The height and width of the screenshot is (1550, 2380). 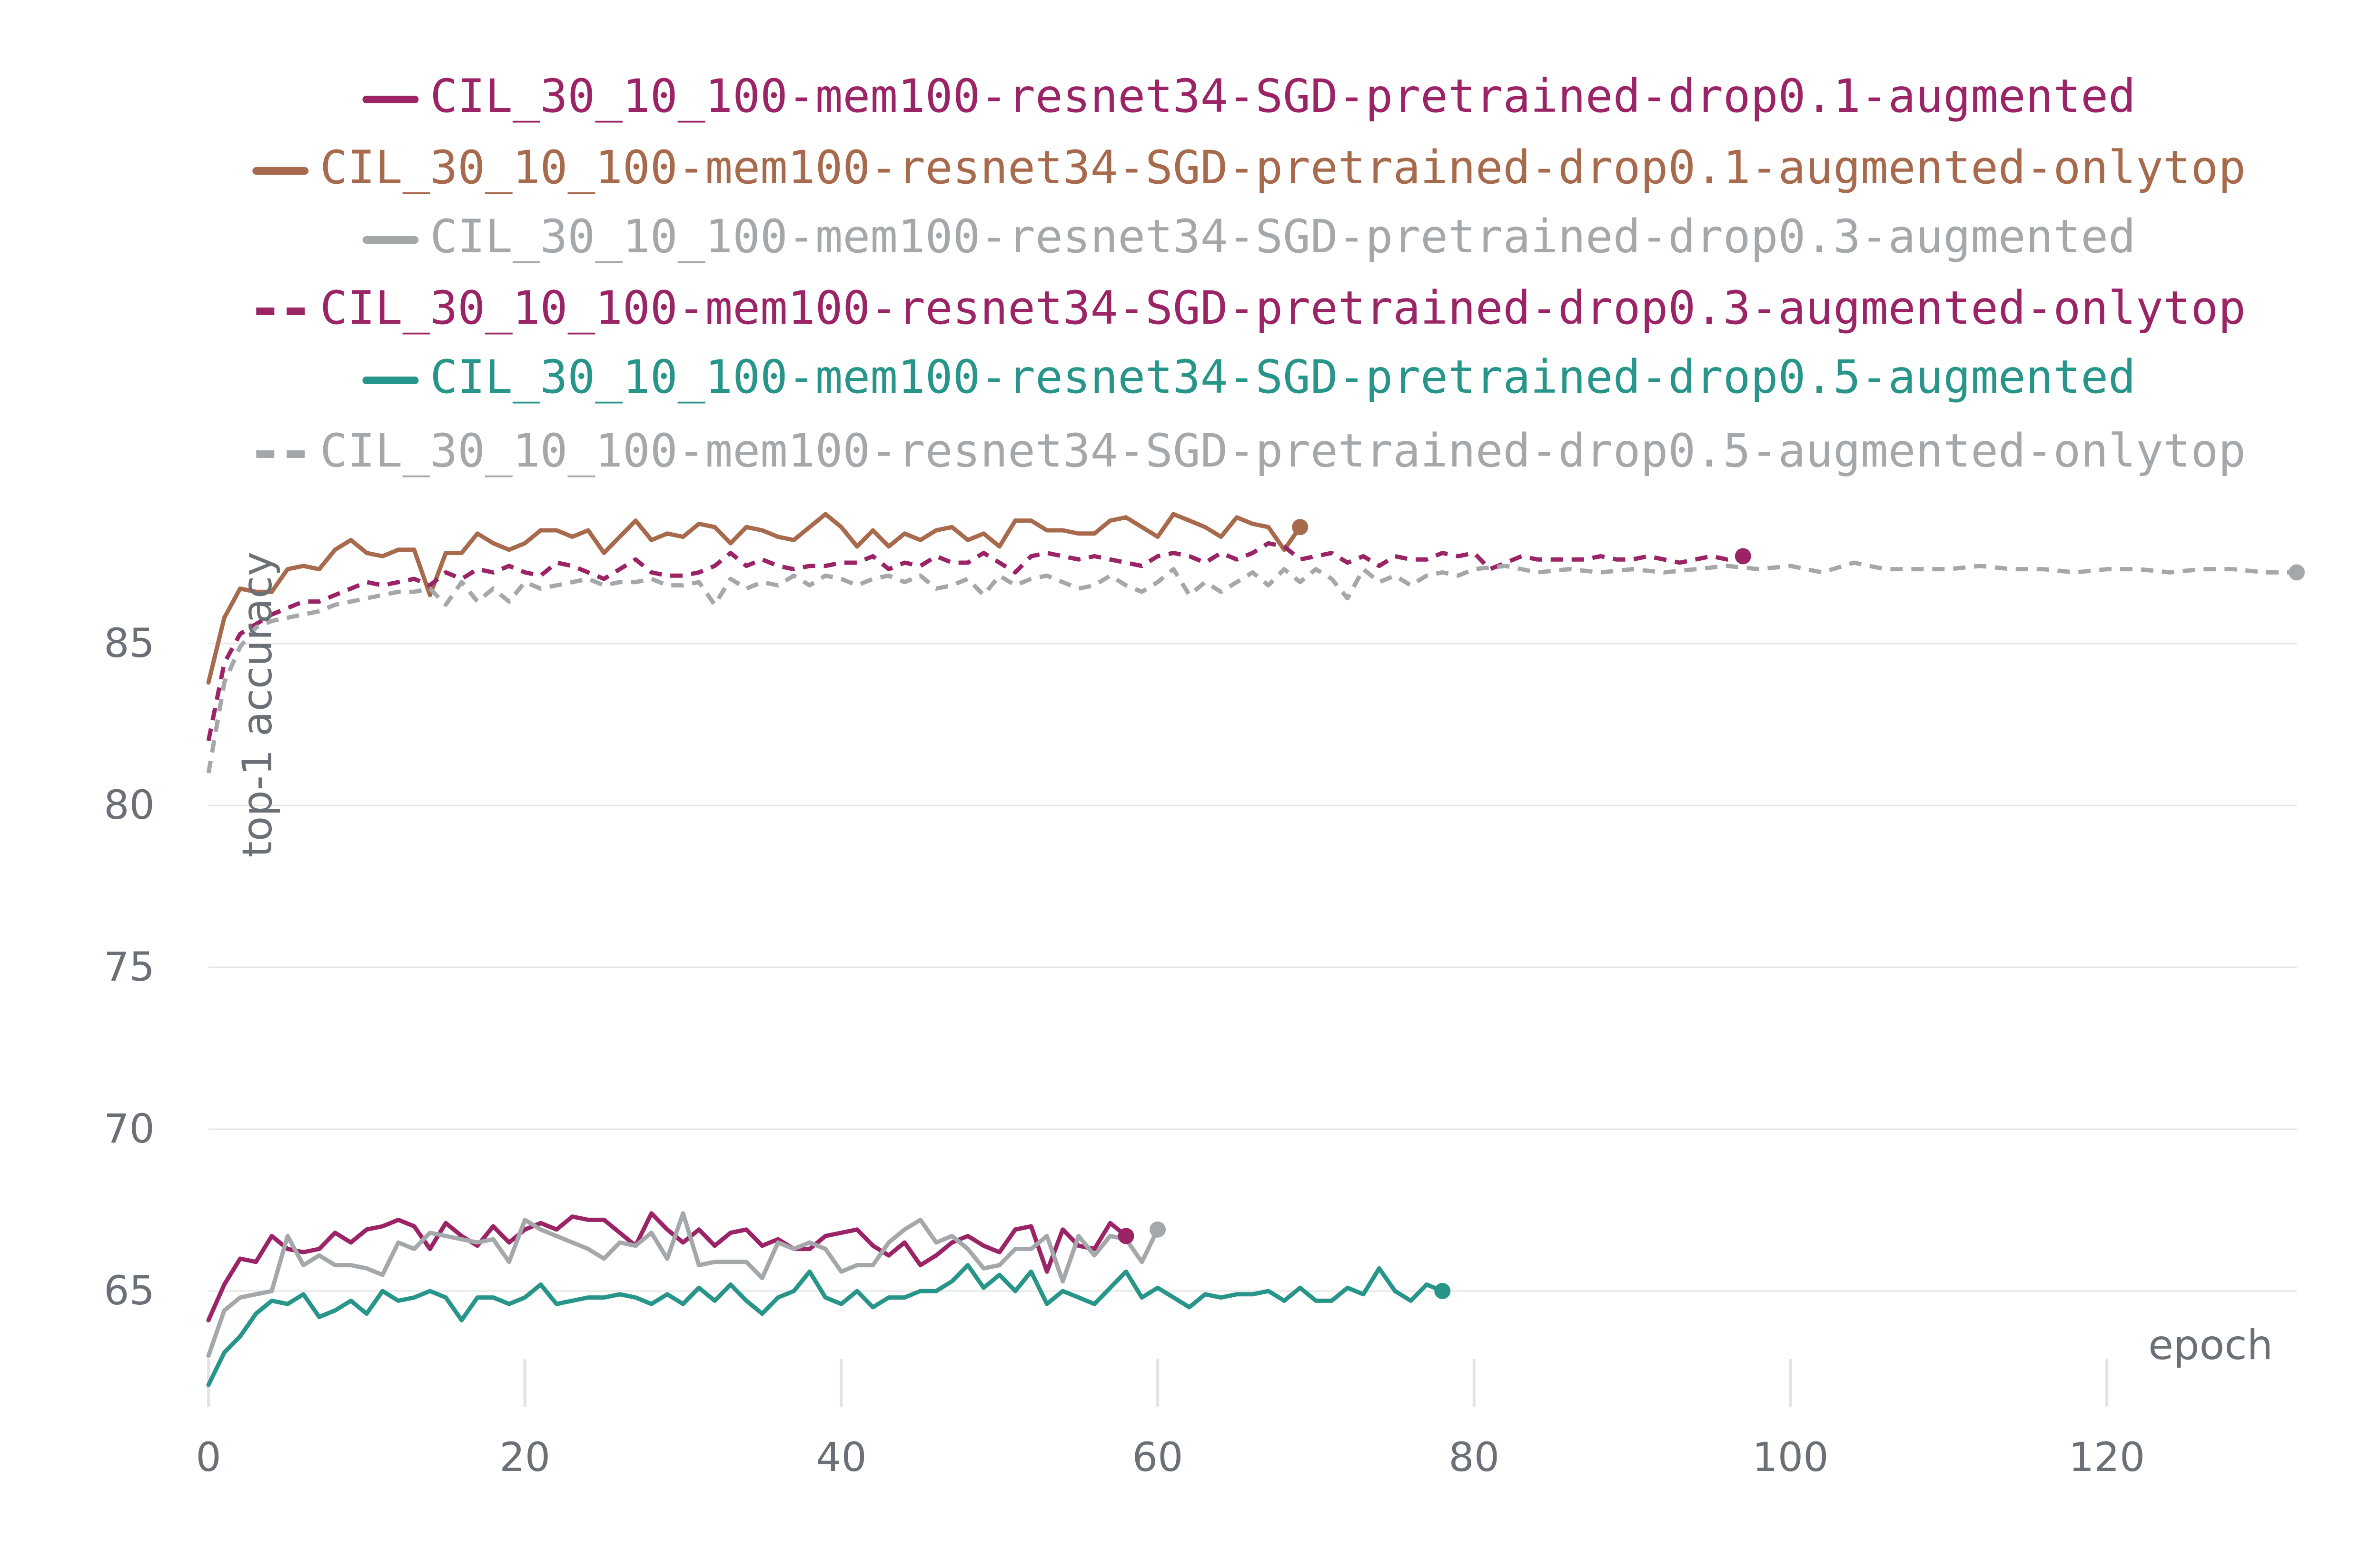 What do you see at coordinates (1473, 1457) in the screenshot?
I see `x-tick-label: 80` at bounding box center [1473, 1457].